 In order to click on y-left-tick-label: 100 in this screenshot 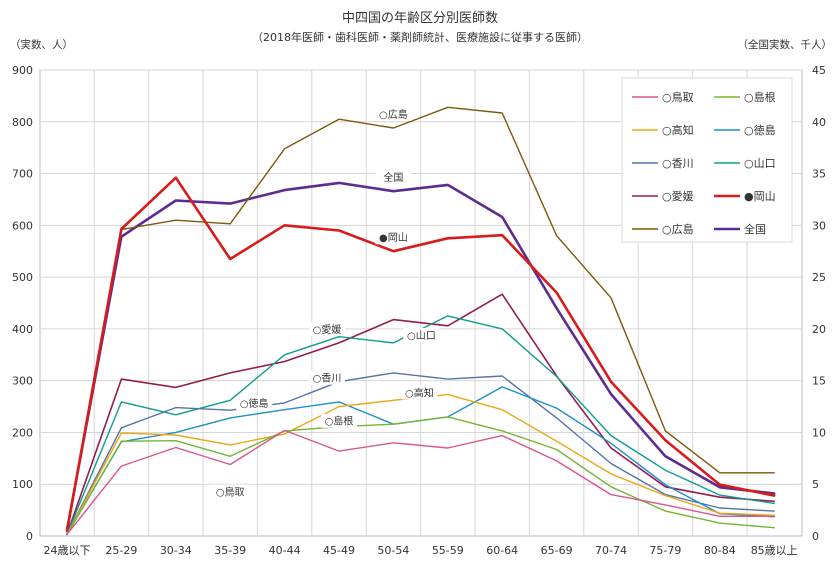, I will do `click(22, 484)`.